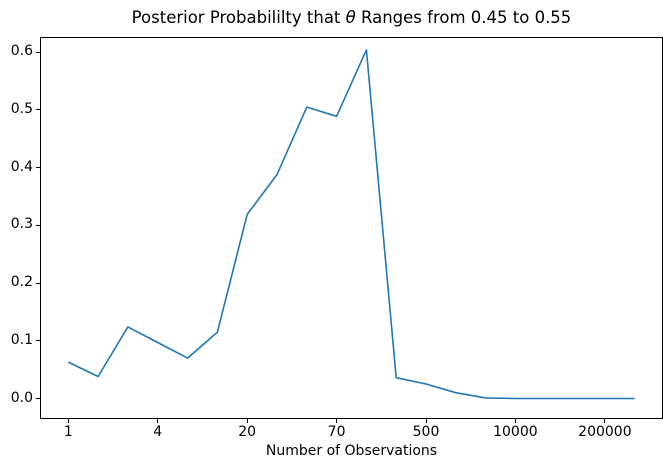 This screenshot has width=671, height=473. I want to click on x-tick-label: 20, so click(247, 432).